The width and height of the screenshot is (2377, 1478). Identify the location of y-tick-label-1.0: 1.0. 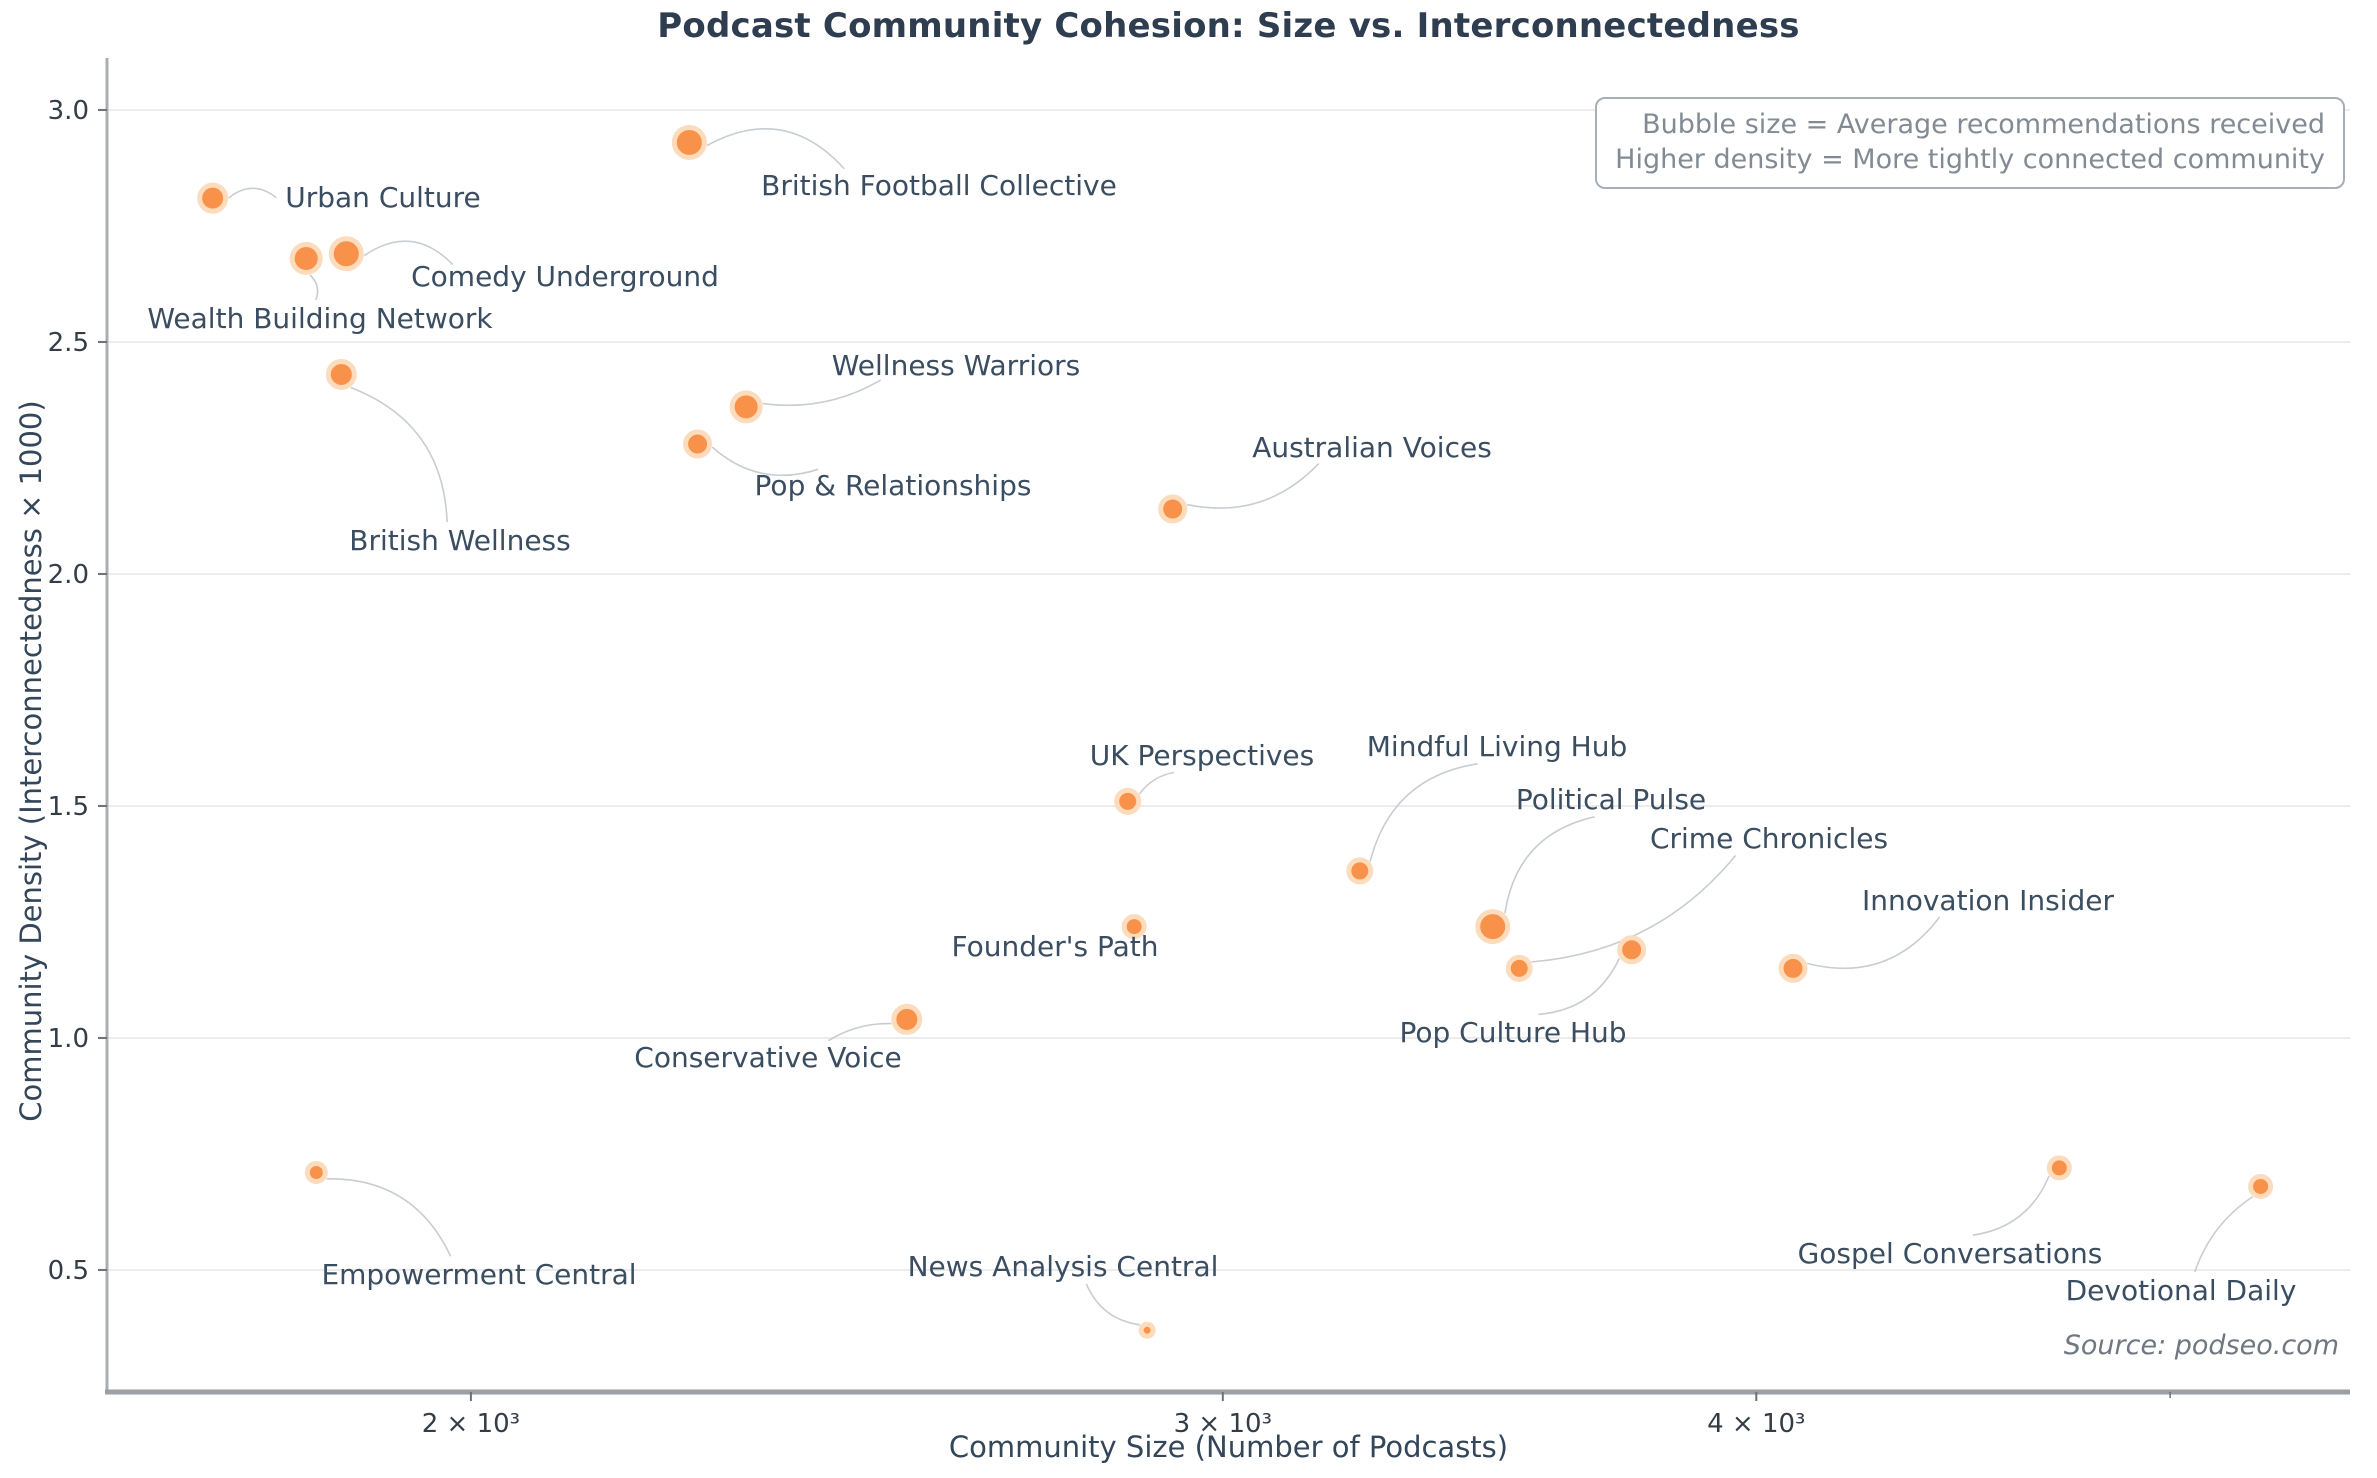
(68, 1039).